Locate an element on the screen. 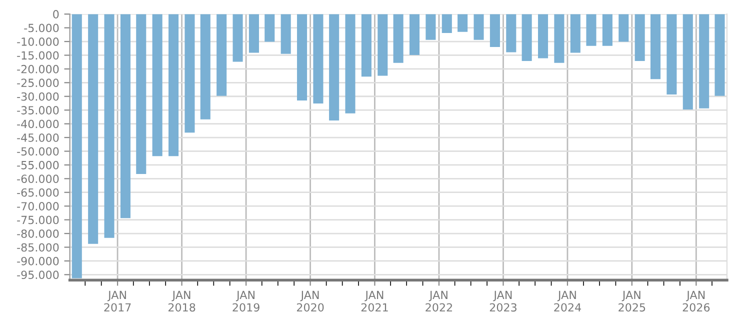 Image resolution: width=751 pixels, height=313 pixels. y-tick-label: -5.000 is located at coordinates (41, 28).